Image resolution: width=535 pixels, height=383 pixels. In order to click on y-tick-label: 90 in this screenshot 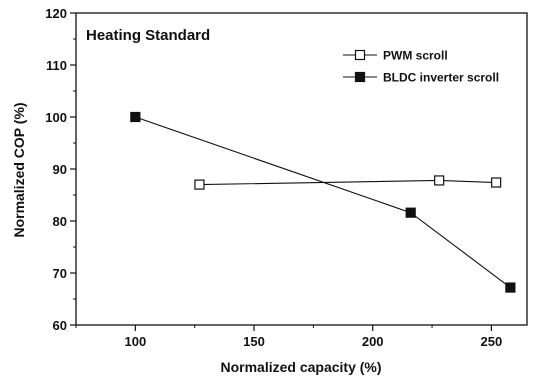, I will do `click(60, 169)`.